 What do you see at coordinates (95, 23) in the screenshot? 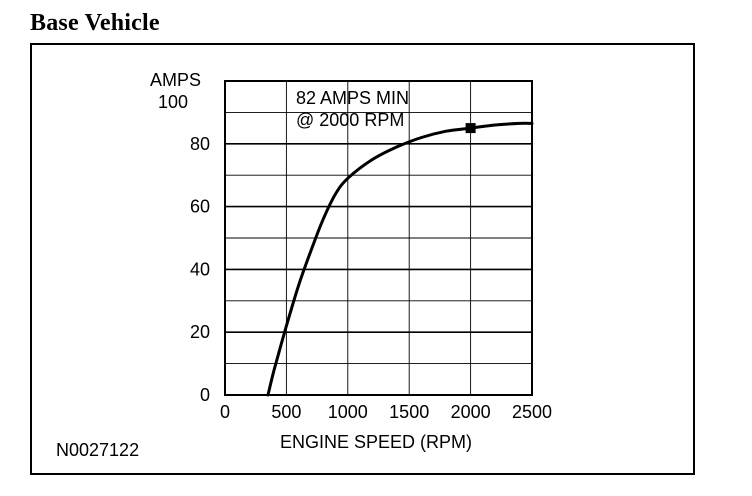
I see `chart-heading: Base Vehicle` at bounding box center [95, 23].